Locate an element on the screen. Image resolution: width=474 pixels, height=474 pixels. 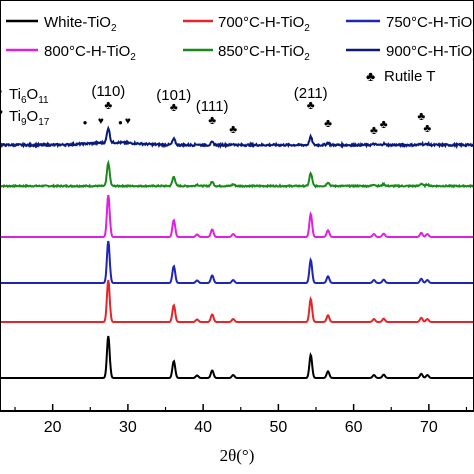
plane-labels: (110) (101) (111) (211) is located at coordinates (209, 99).